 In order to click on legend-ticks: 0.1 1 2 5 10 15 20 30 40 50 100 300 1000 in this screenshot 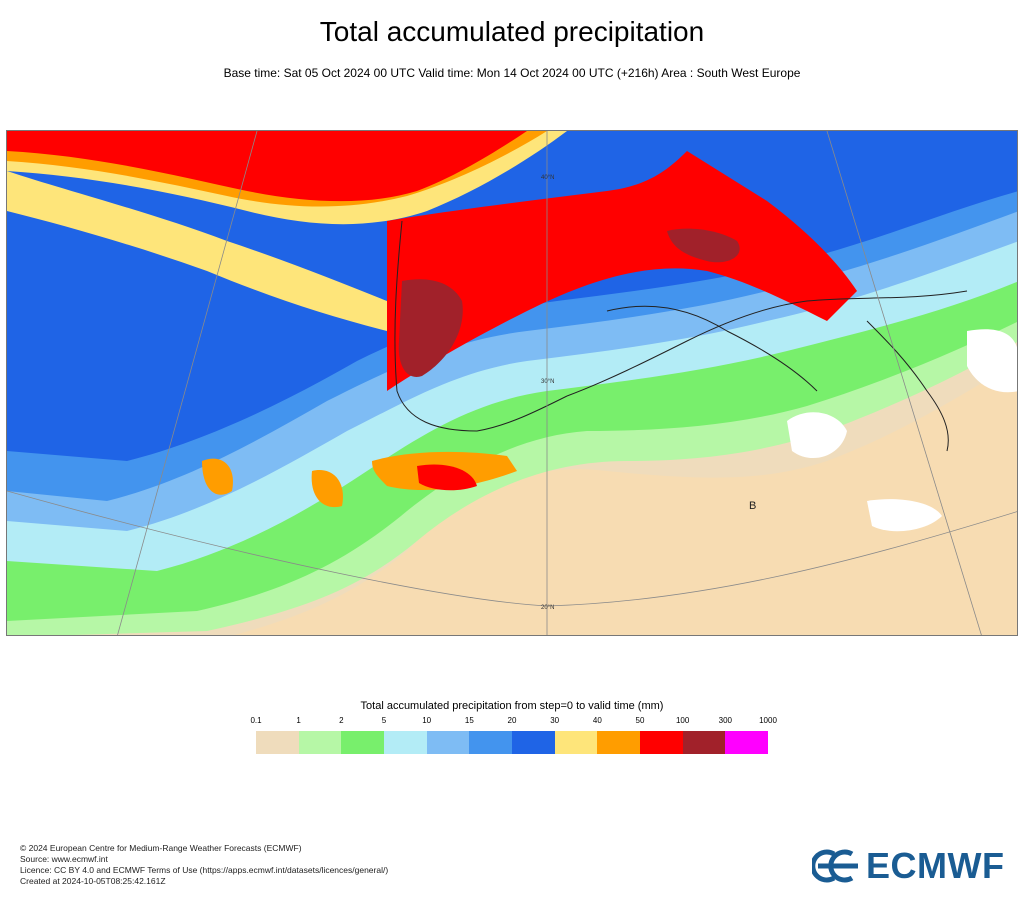, I will do `click(513, 722)`.